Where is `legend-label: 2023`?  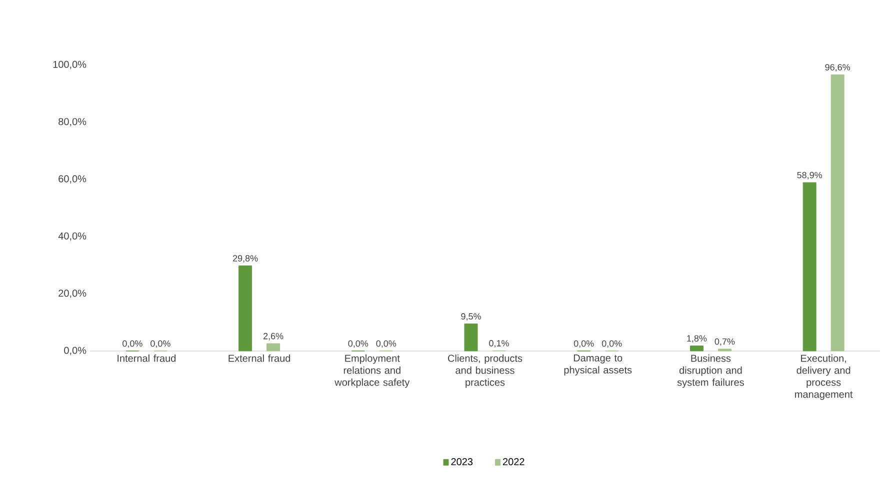 legend-label: 2023 is located at coordinates (462, 462).